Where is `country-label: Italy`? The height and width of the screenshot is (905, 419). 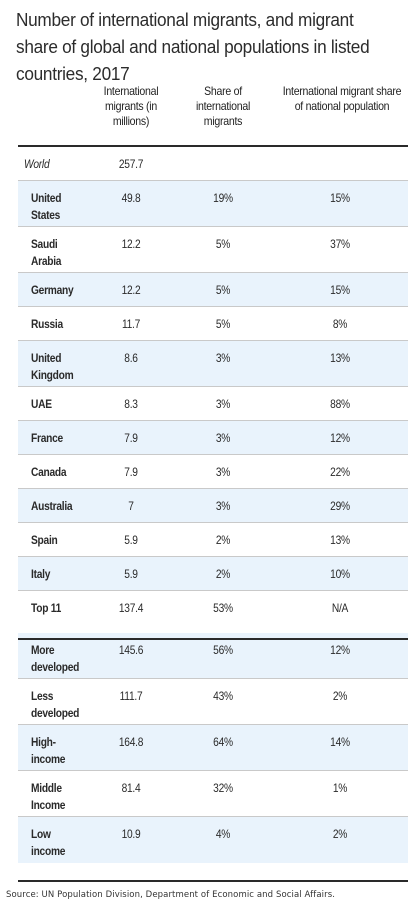 country-label: Italy is located at coordinates (41, 574).